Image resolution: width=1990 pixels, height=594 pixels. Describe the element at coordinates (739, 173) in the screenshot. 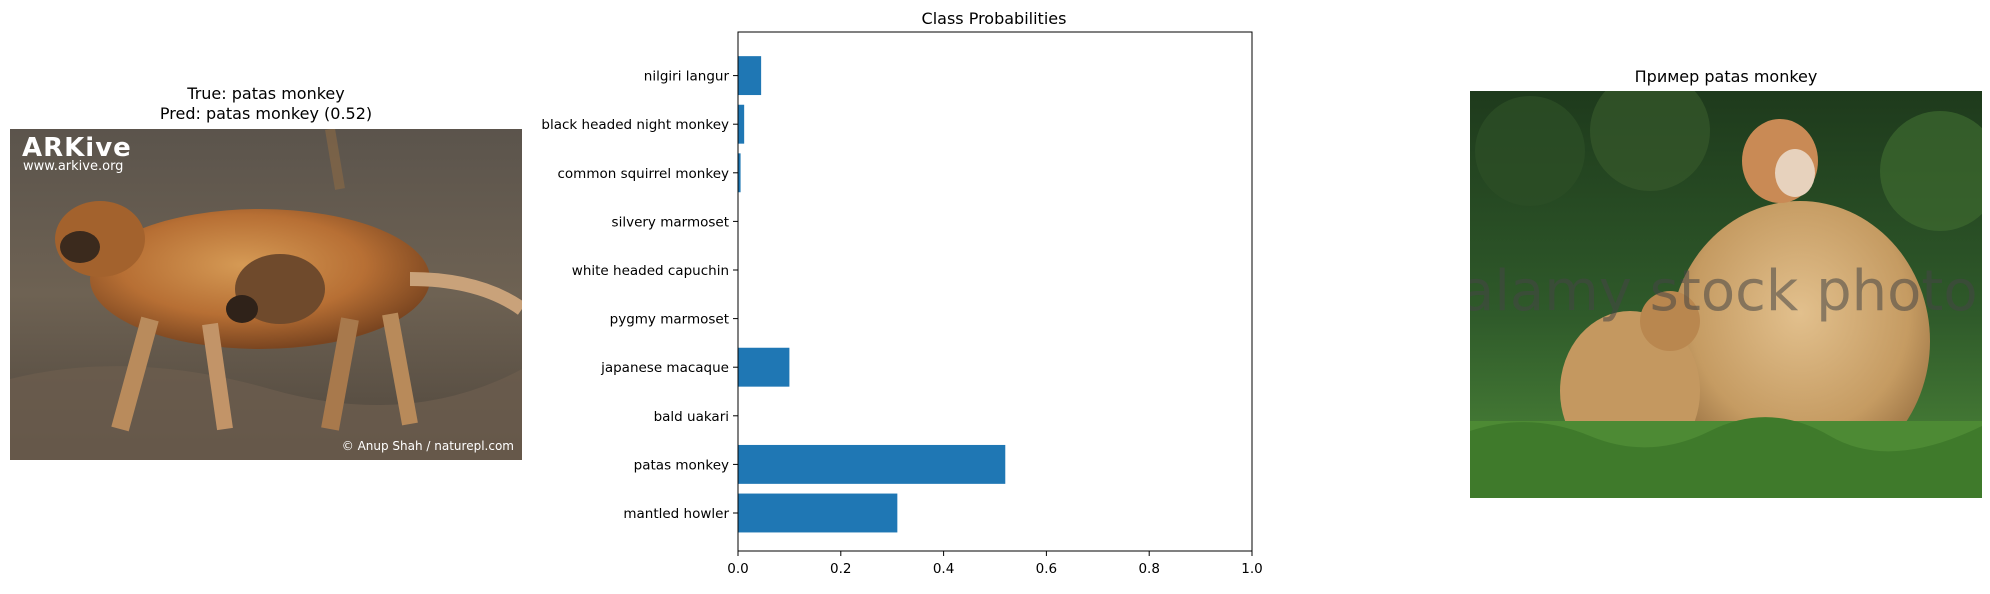

I see `bar-common-squirrel-monkey` at that location.